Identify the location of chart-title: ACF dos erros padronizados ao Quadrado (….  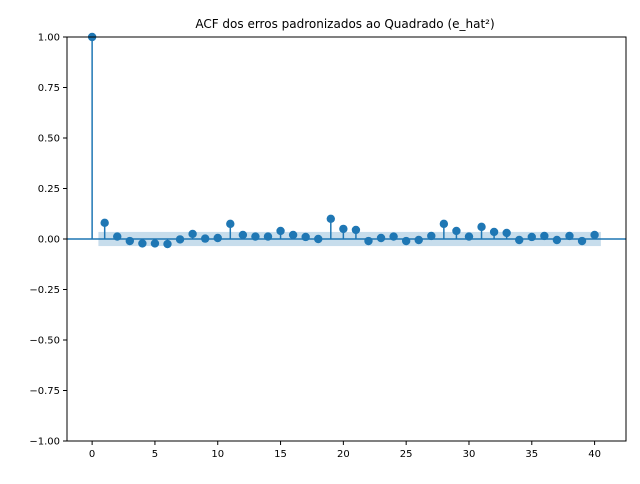
(344, 24).